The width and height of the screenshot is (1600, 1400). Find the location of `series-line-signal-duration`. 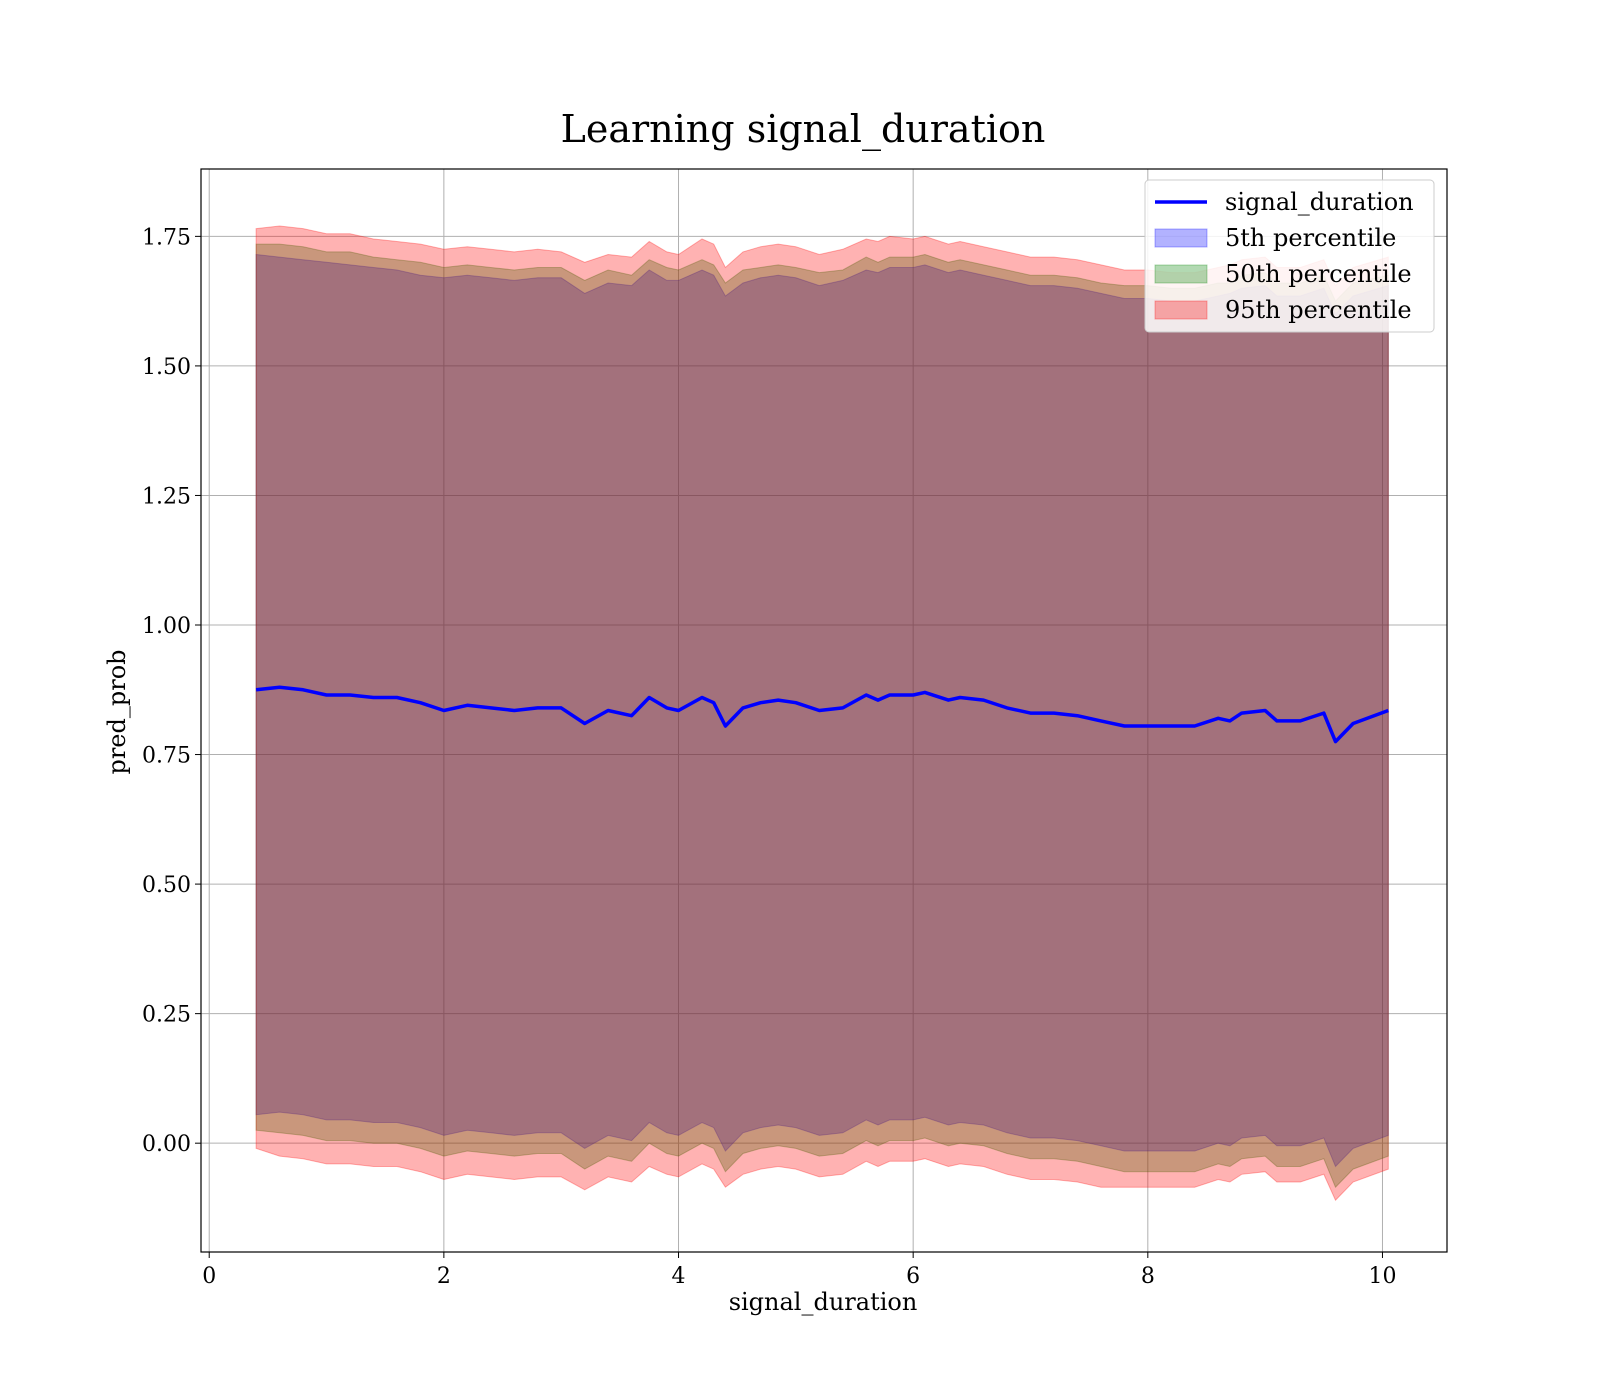

series-line-signal-duration is located at coordinates (822, 714).